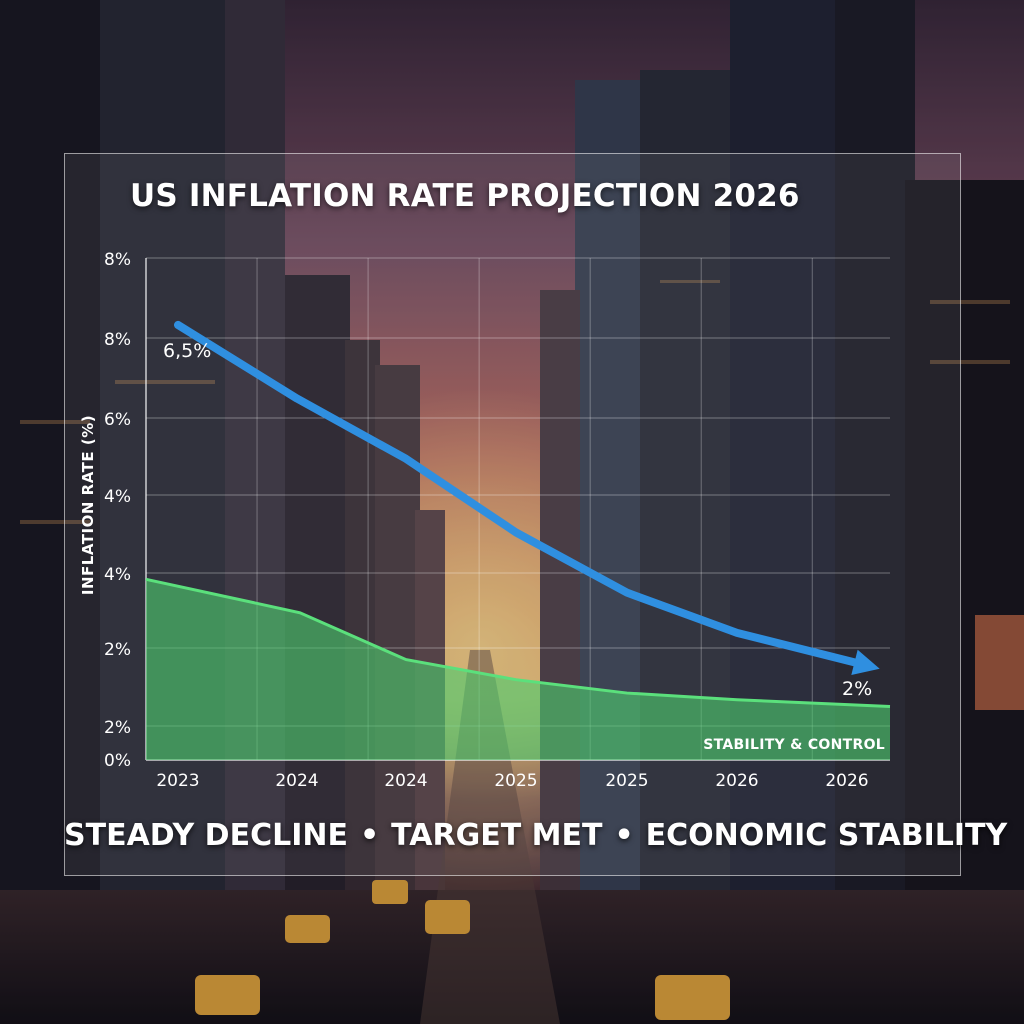 This screenshot has width=1024, height=1024. What do you see at coordinates (177, 781) in the screenshot?
I see `x-tick-label: 2023` at bounding box center [177, 781].